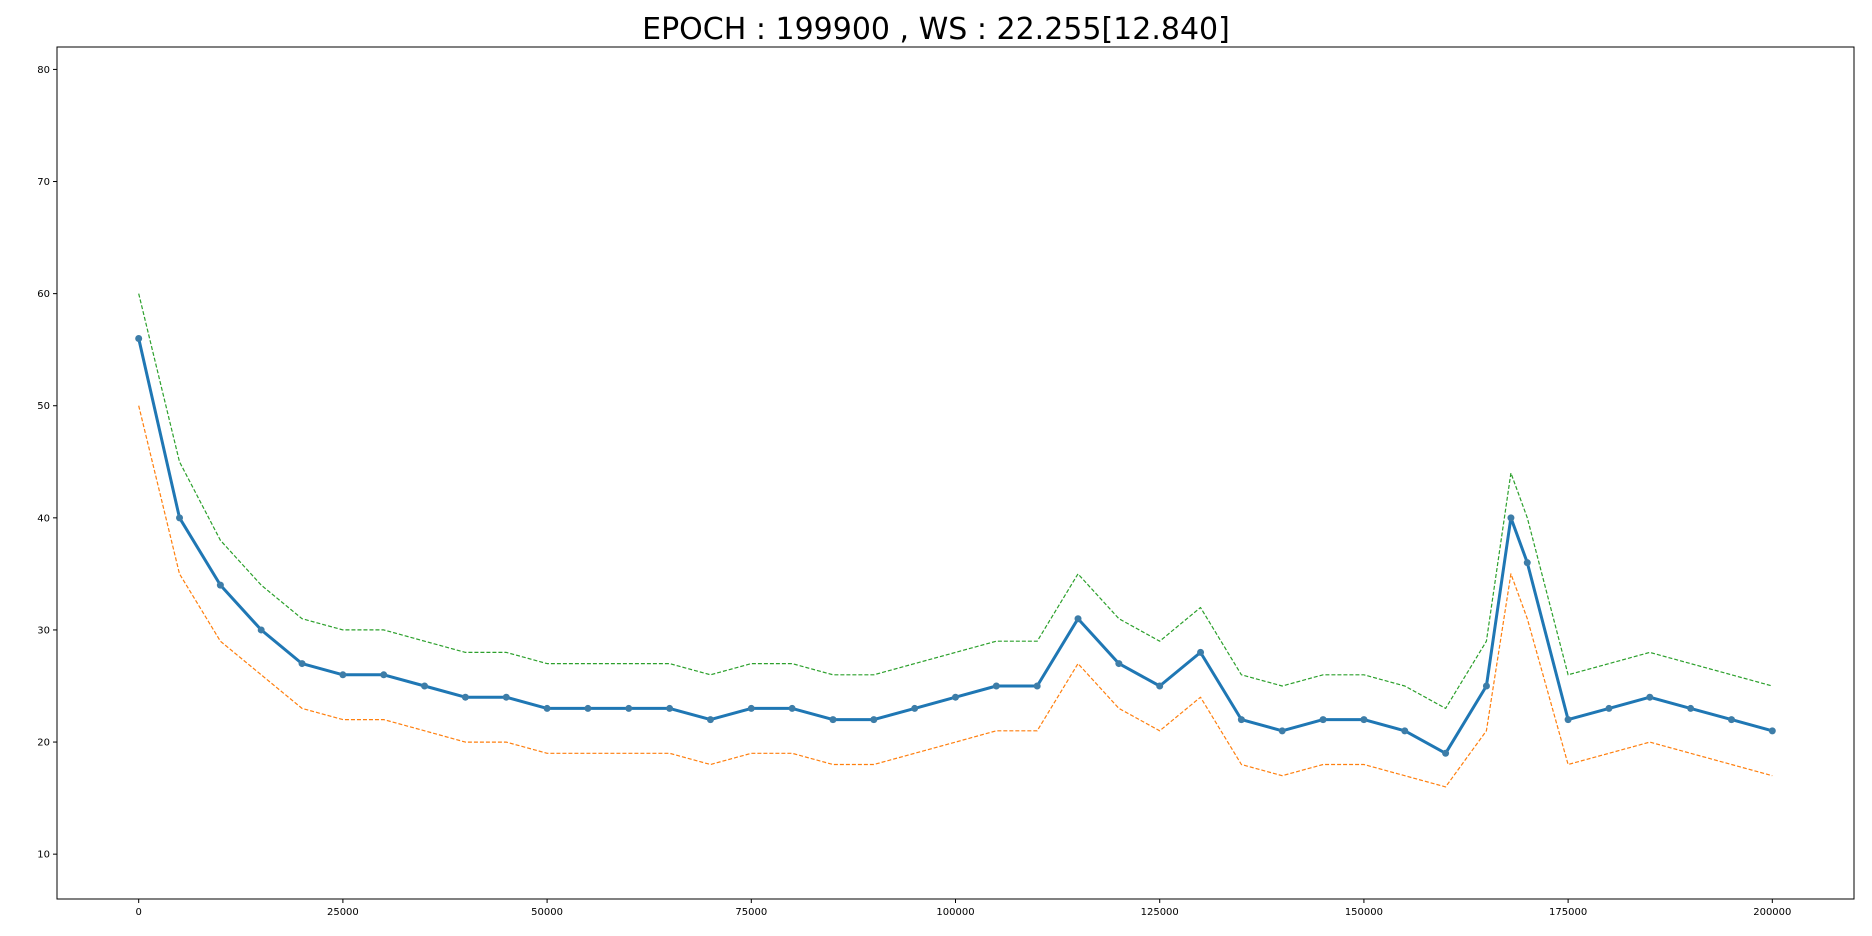 The image size is (1872, 936). Describe the element at coordinates (1364, 912) in the screenshot. I see `x-tick-label: 150000` at that location.